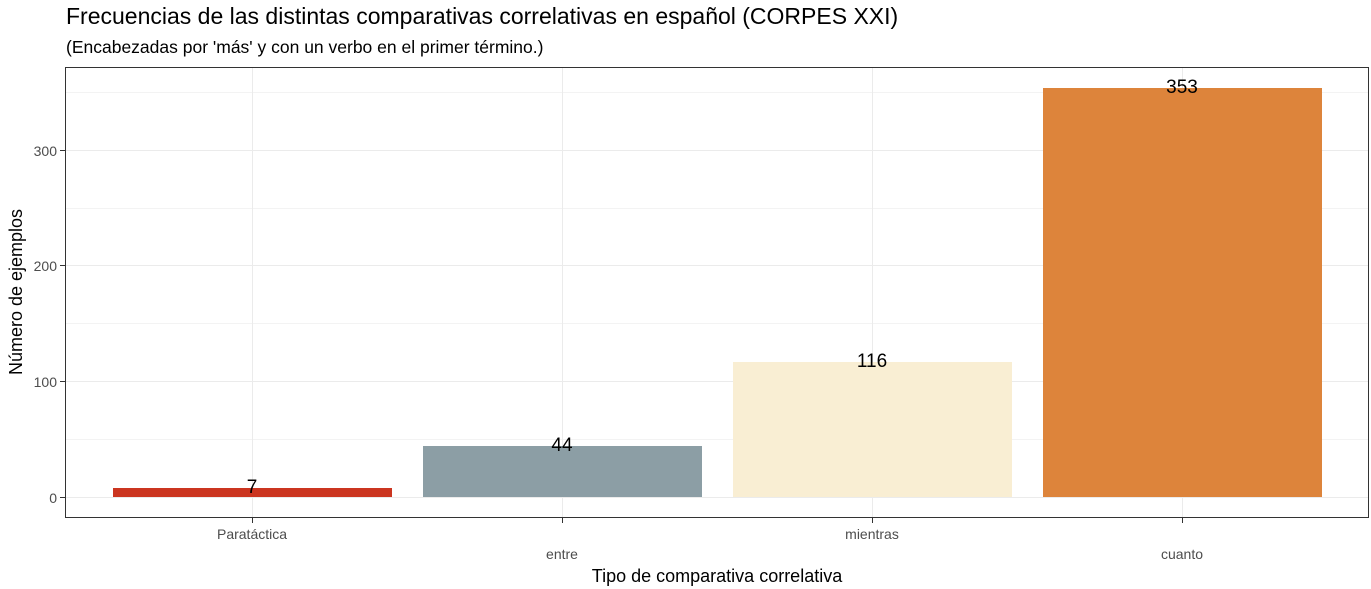 This screenshot has height=589, width=1371. Describe the element at coordinates (45, 266) in the screenshot. I see `y-tick-label: 200` at that location.